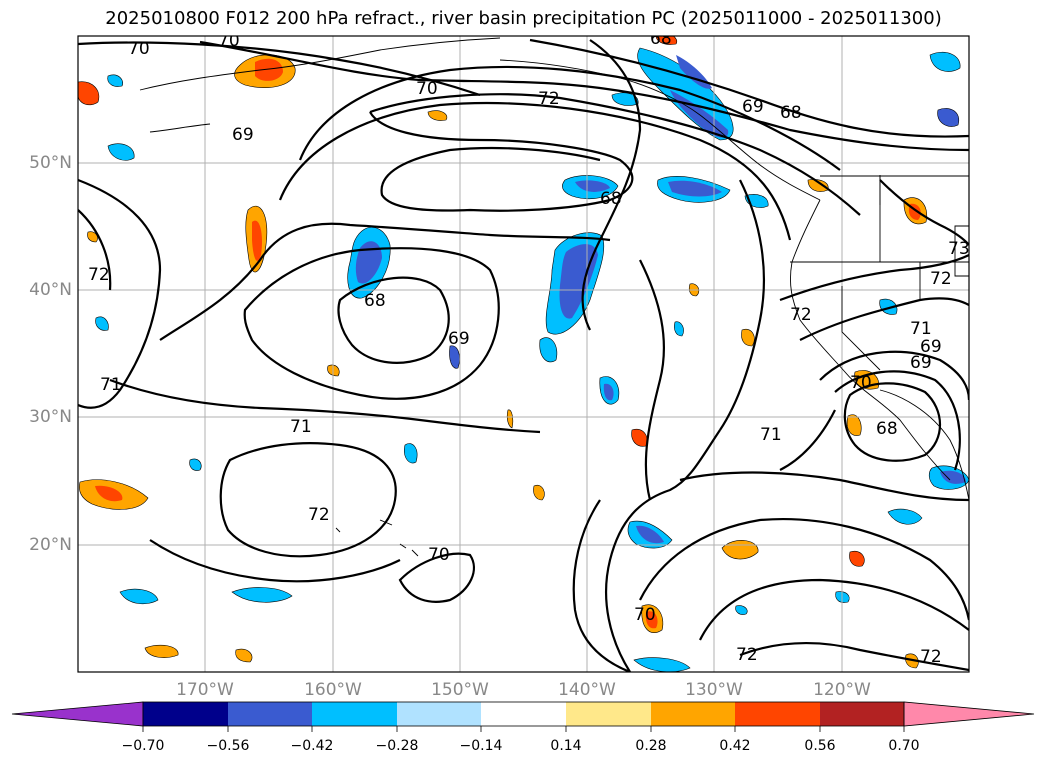  I want to click on lon-label-130w: 130°W, so click(714, 690).